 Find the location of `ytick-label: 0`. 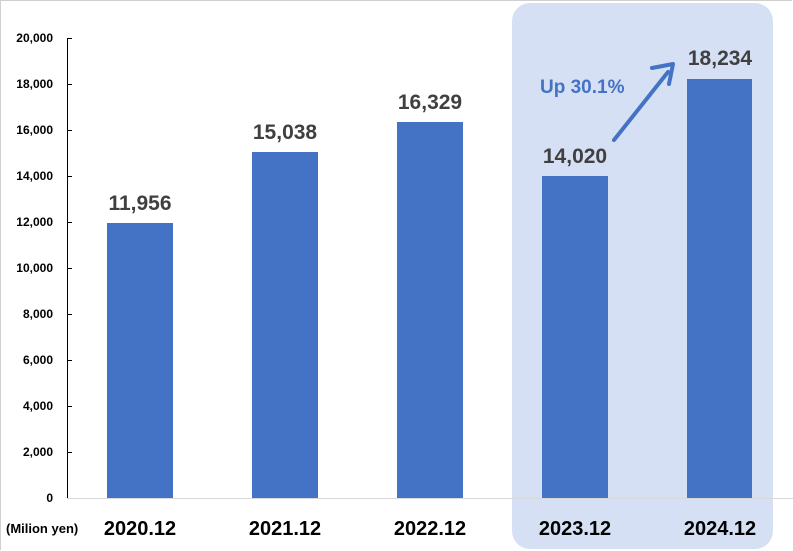

ytick-label: 0 is located at coordinates (49, 498).